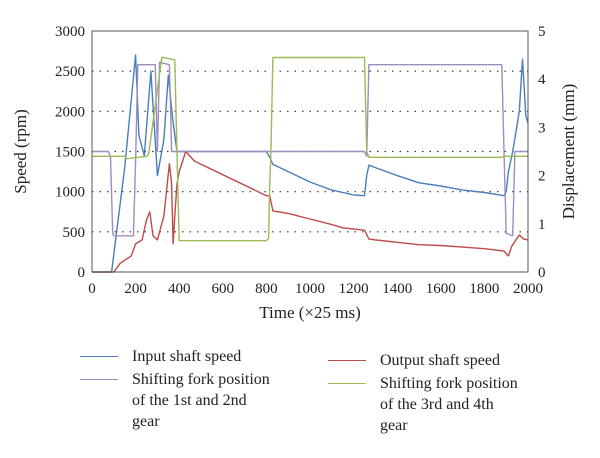 The width and height of the screenshot is (600, 458). Describe the element at coordinates (70, 153) in the screenshot. I see `y-tick-label: 1500` at that location.